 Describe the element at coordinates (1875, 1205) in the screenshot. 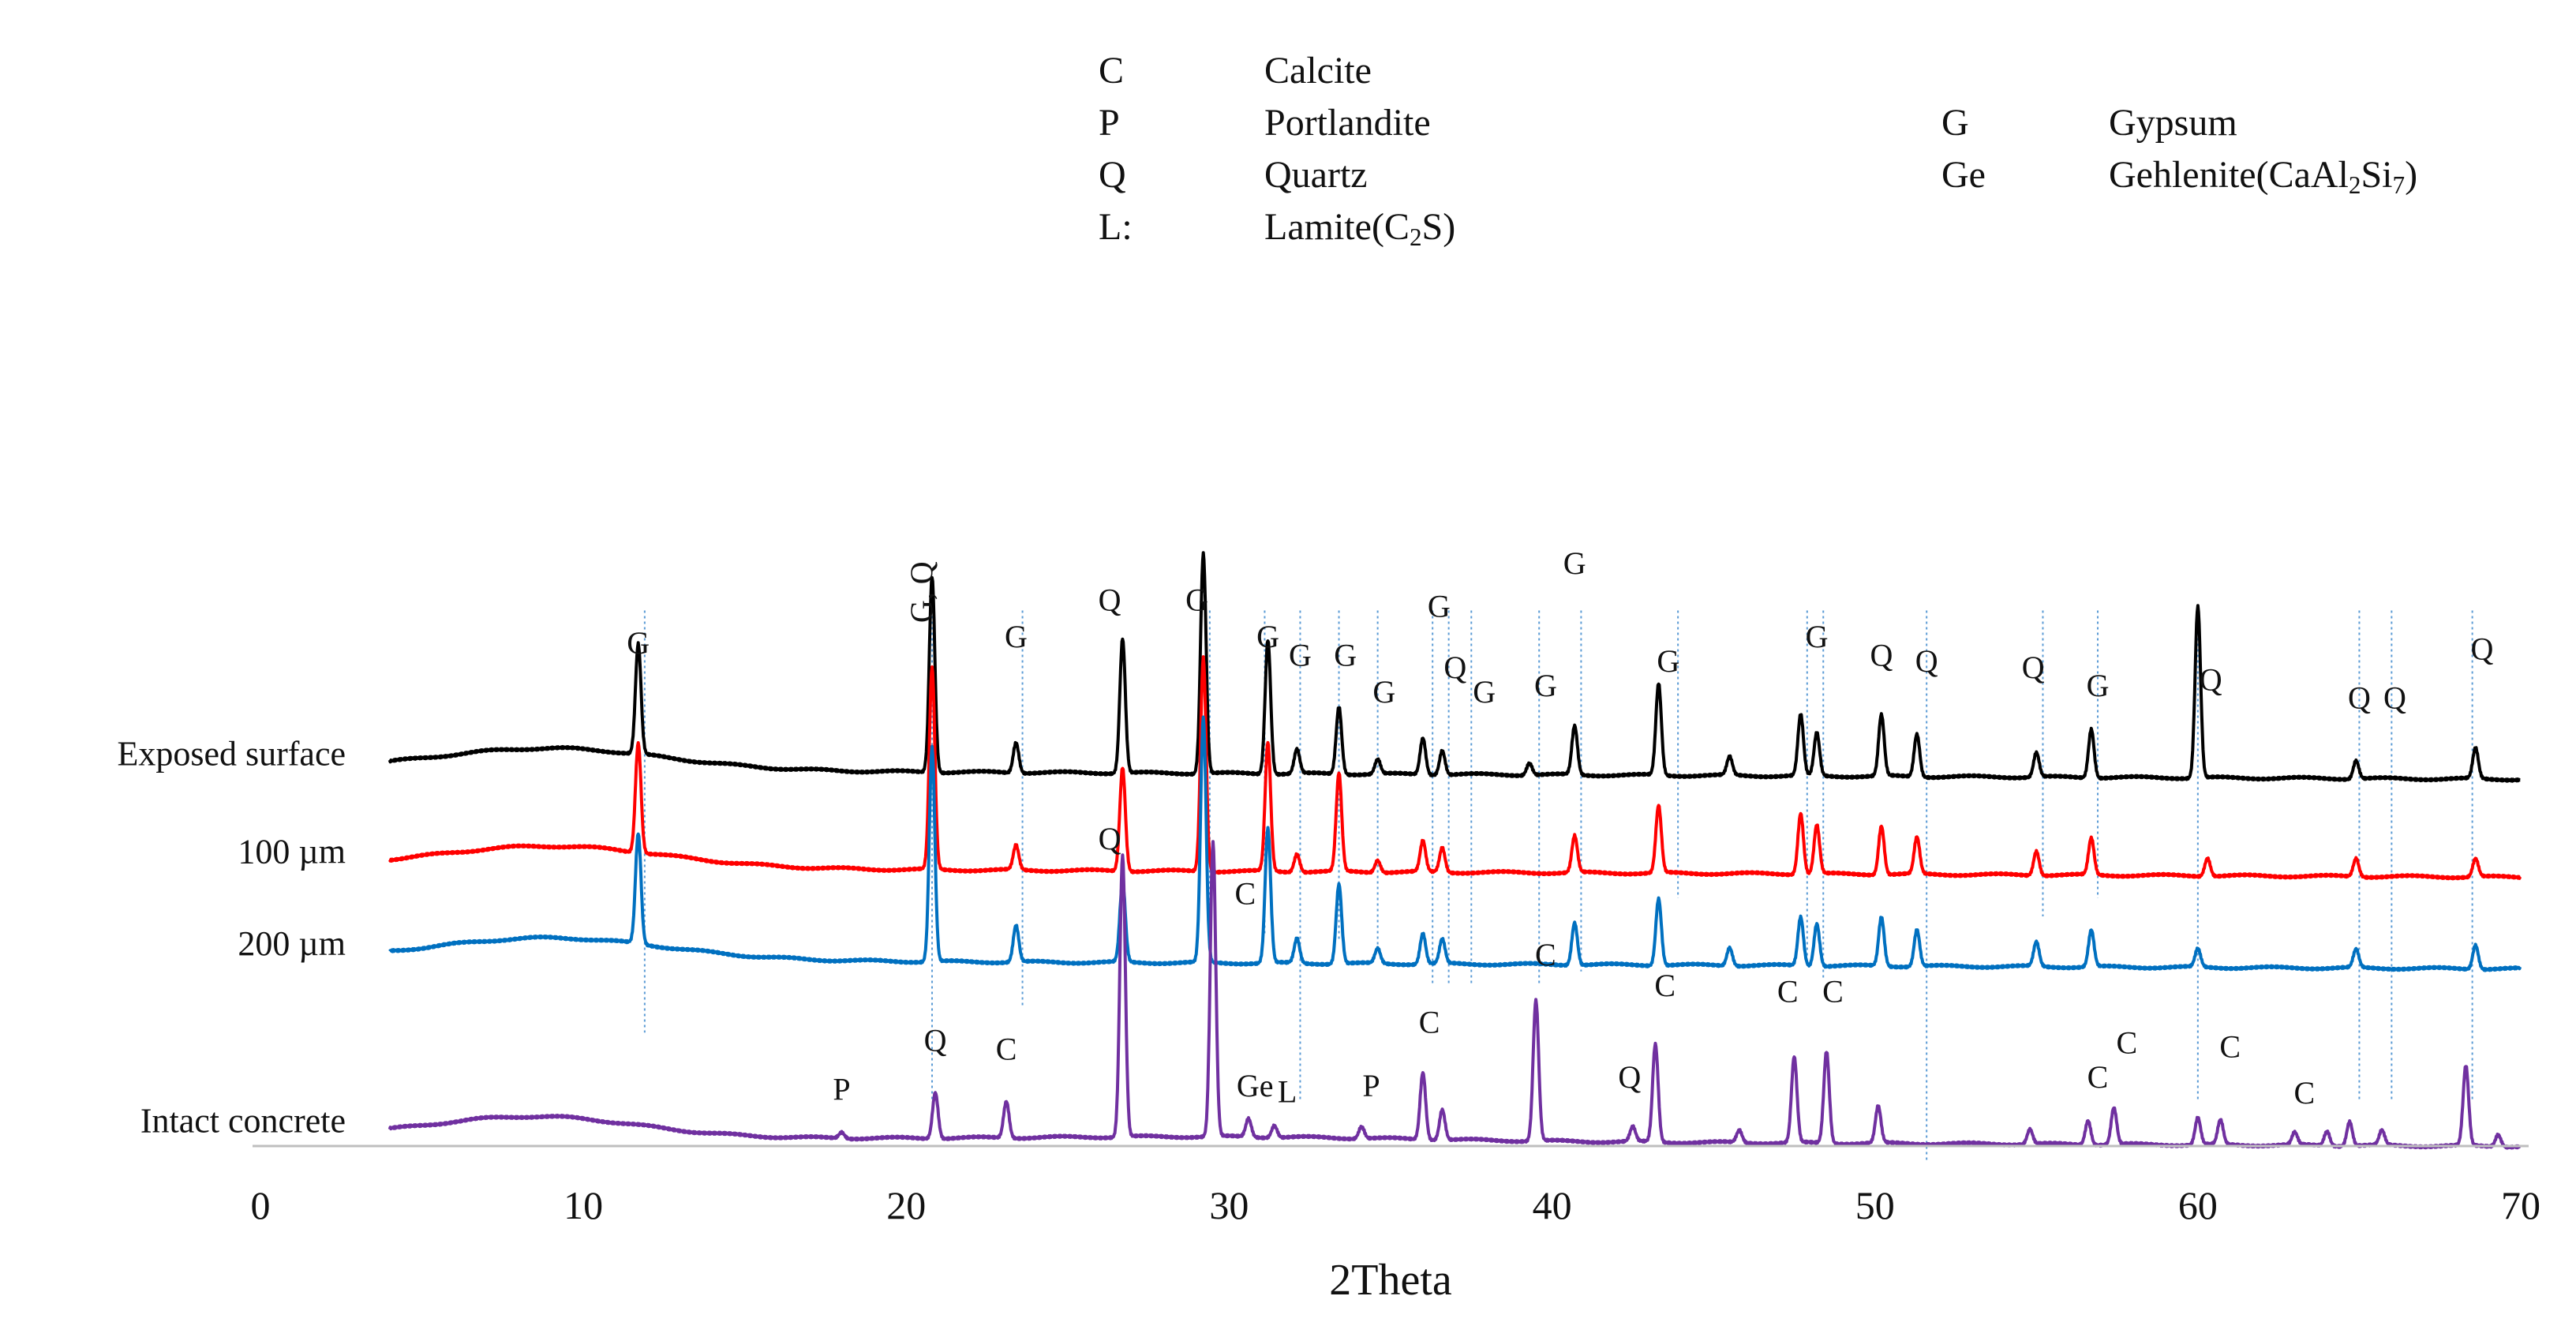

I see `x-tick-label-50: 50` at that location.